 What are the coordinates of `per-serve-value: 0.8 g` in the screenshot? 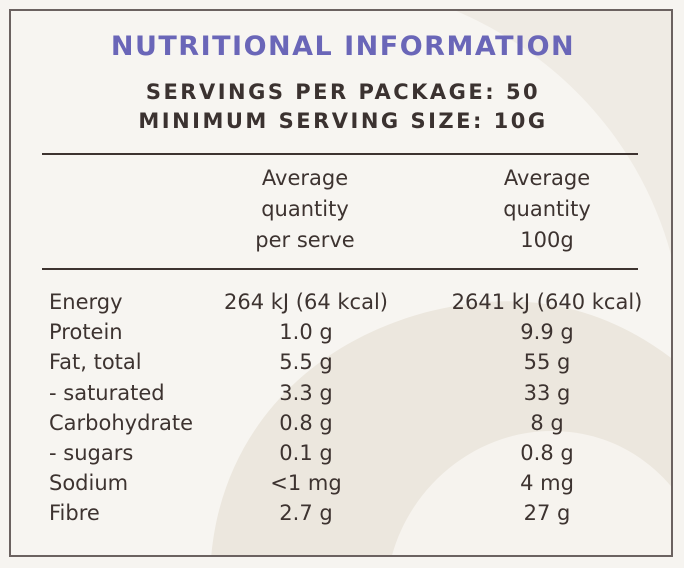 It's located at (306, 422).